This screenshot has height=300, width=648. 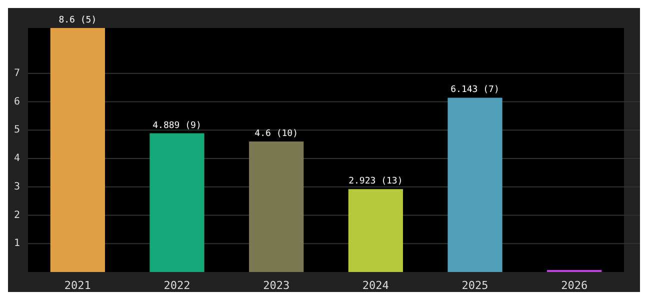 What do you see at coordinates (17, 215) in the screenshot?
I see `y-tick-label: 2` at bounding box center [17, 215].